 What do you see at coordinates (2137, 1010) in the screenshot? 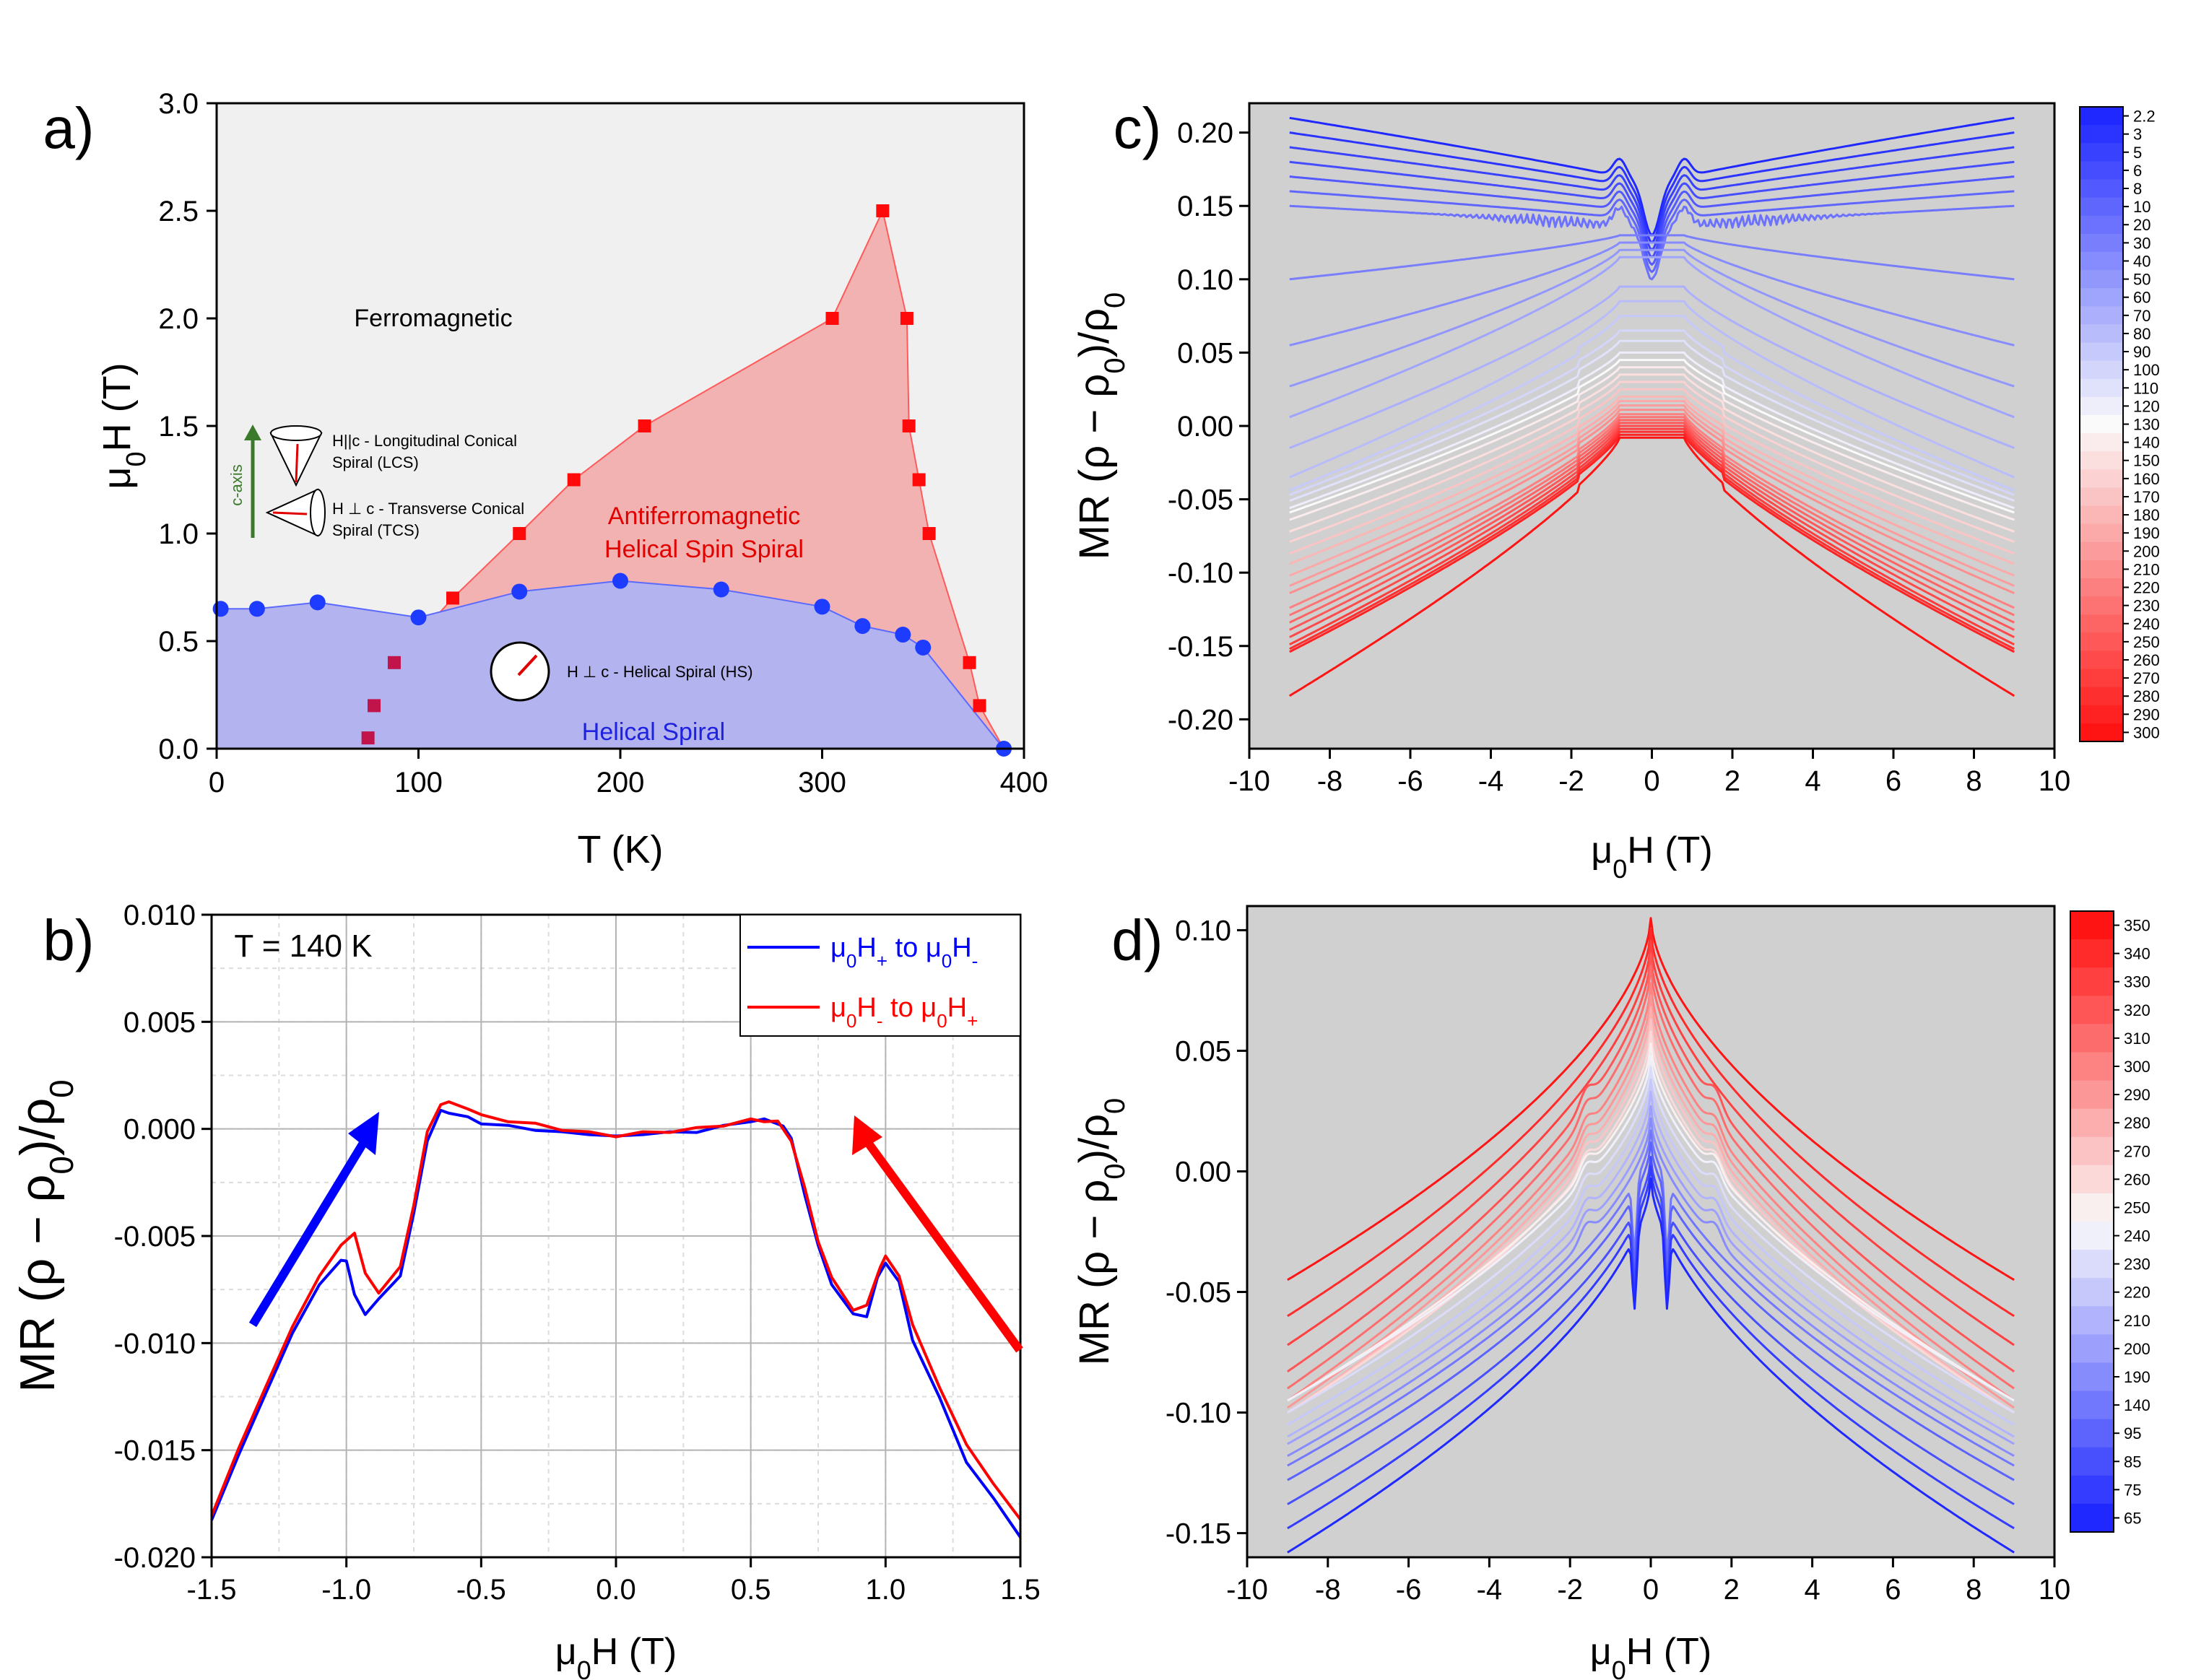
I see `colorbar-label: 320` at bounding box center [2137, 1010].